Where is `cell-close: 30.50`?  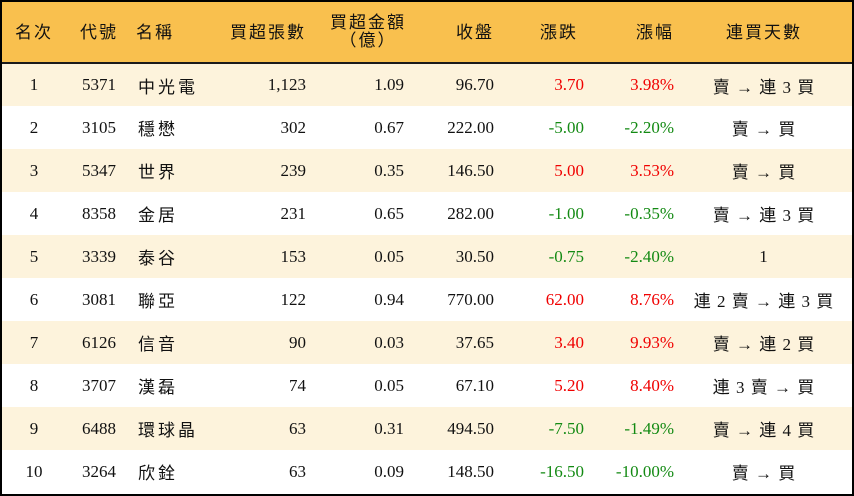
cell-close: 30.50 is located at coordinates (474, 256).